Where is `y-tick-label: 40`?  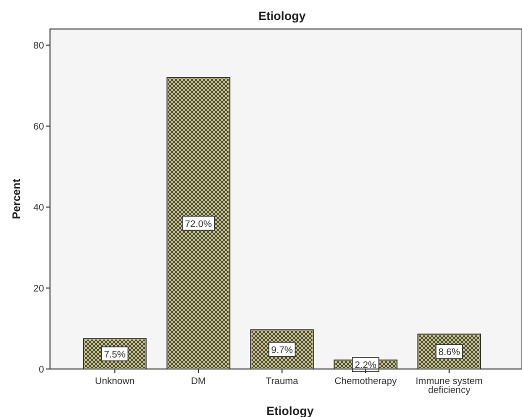
y-tick-label: 40 is located at coordinates (38, 208).